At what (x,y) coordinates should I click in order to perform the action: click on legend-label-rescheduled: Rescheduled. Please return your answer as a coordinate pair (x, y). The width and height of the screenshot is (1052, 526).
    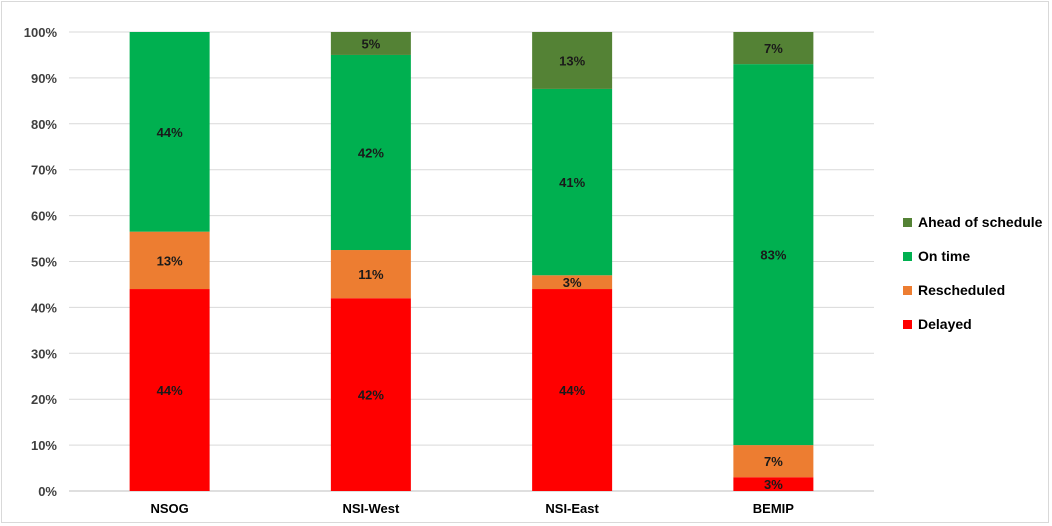
    Looking at the image, I should click on (961, 290).